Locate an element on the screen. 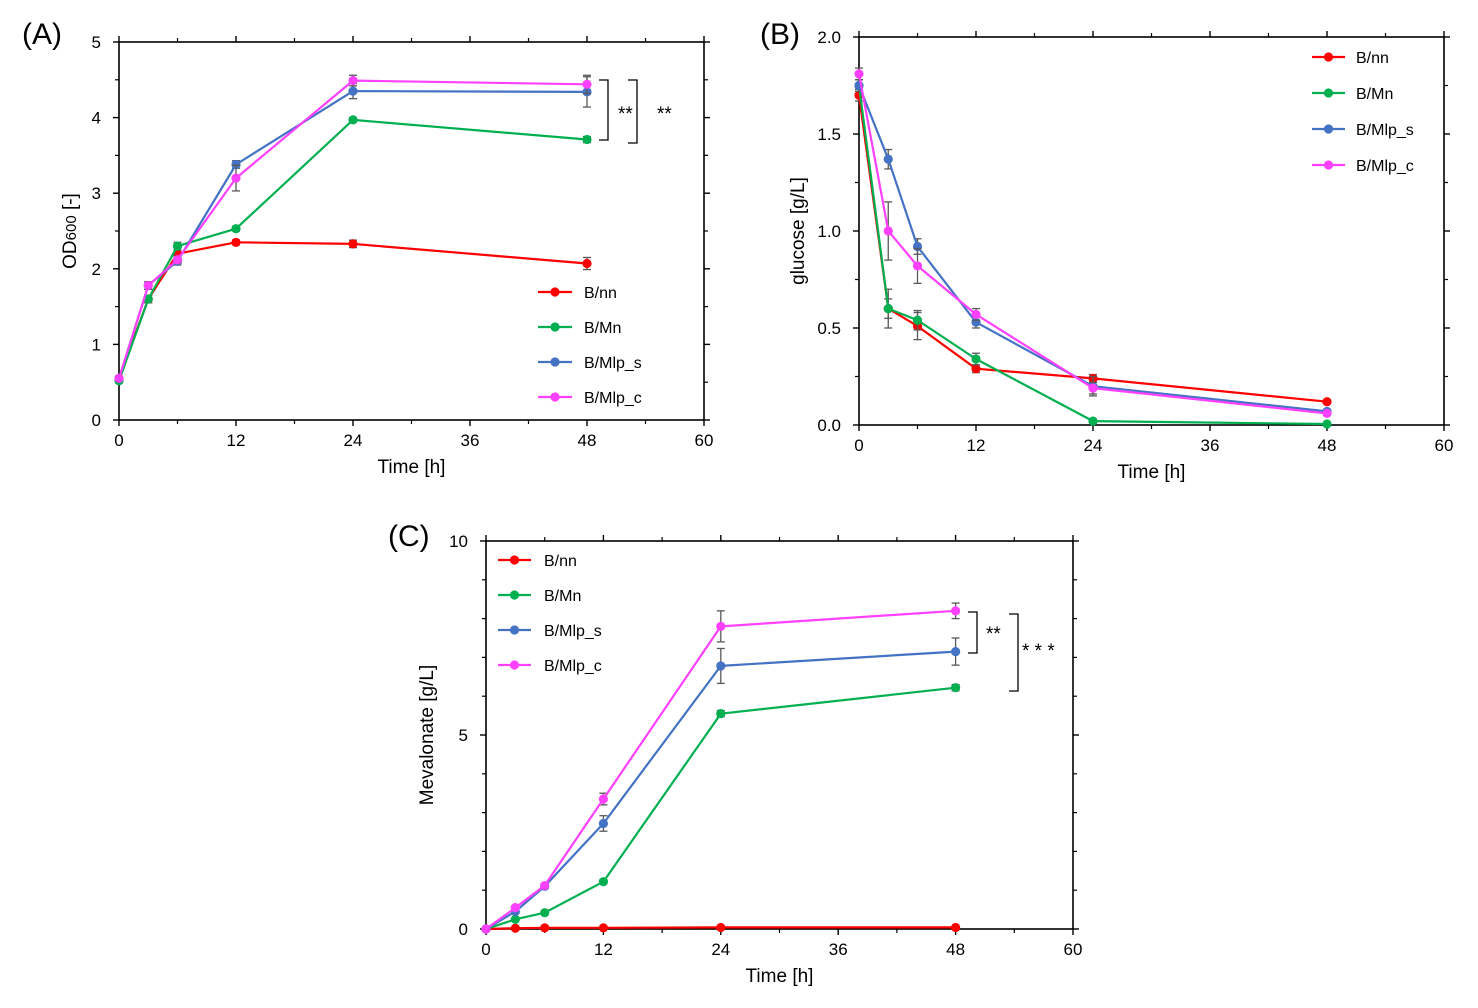  y-axis-title-suffix: [-] is located at coordinates (70, 204).